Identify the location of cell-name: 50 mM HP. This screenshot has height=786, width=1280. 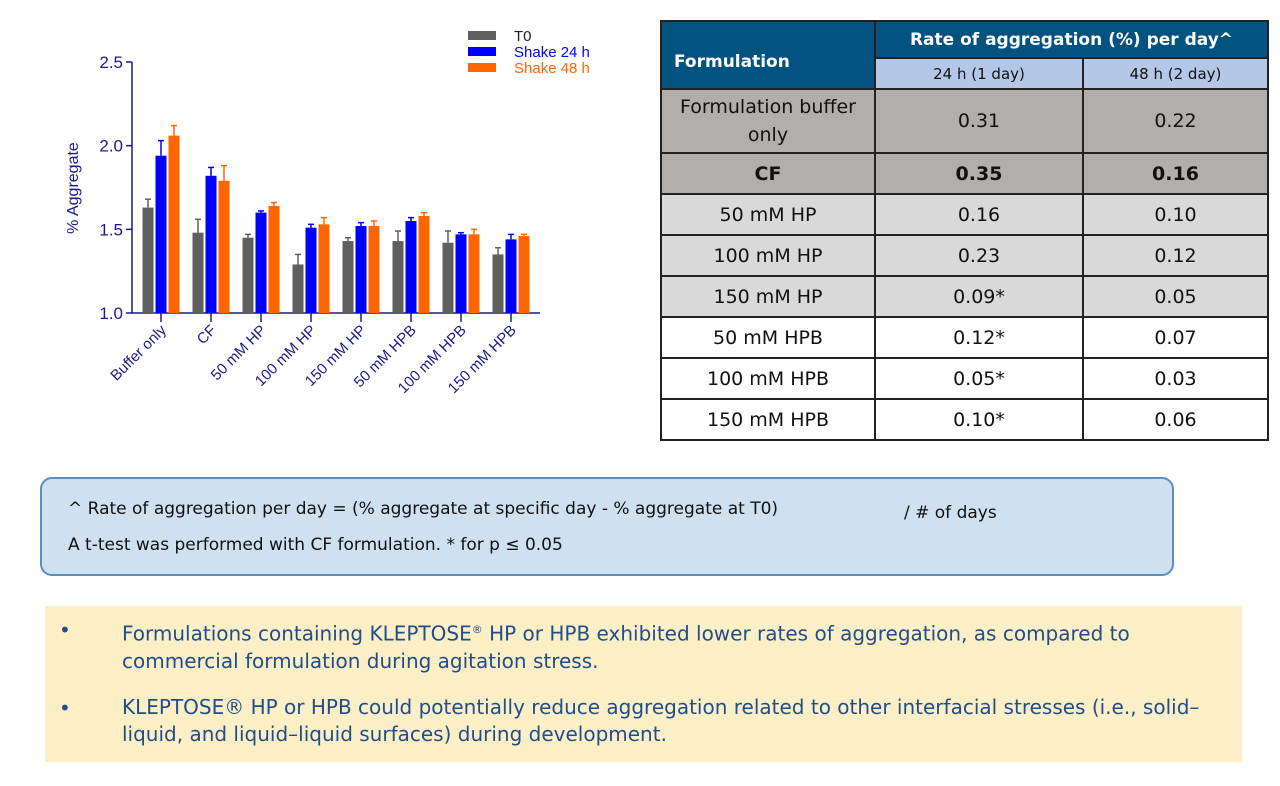
(768, 214).